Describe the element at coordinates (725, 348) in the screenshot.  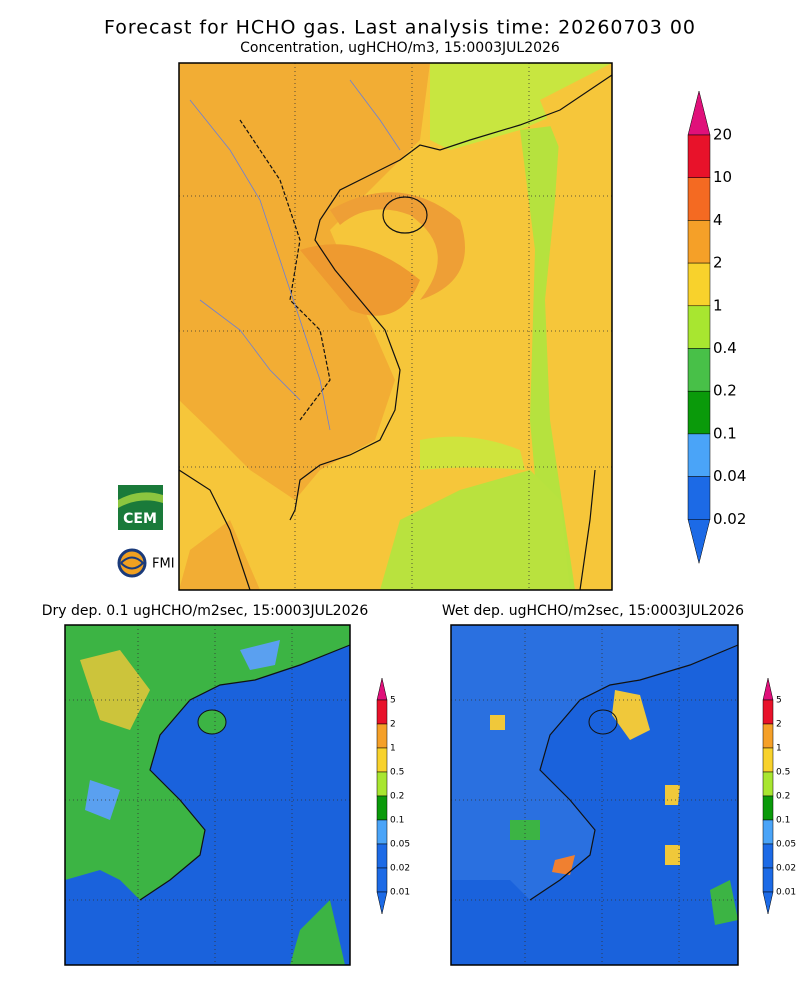
I see `colorbar-label: 0.4` at that location.